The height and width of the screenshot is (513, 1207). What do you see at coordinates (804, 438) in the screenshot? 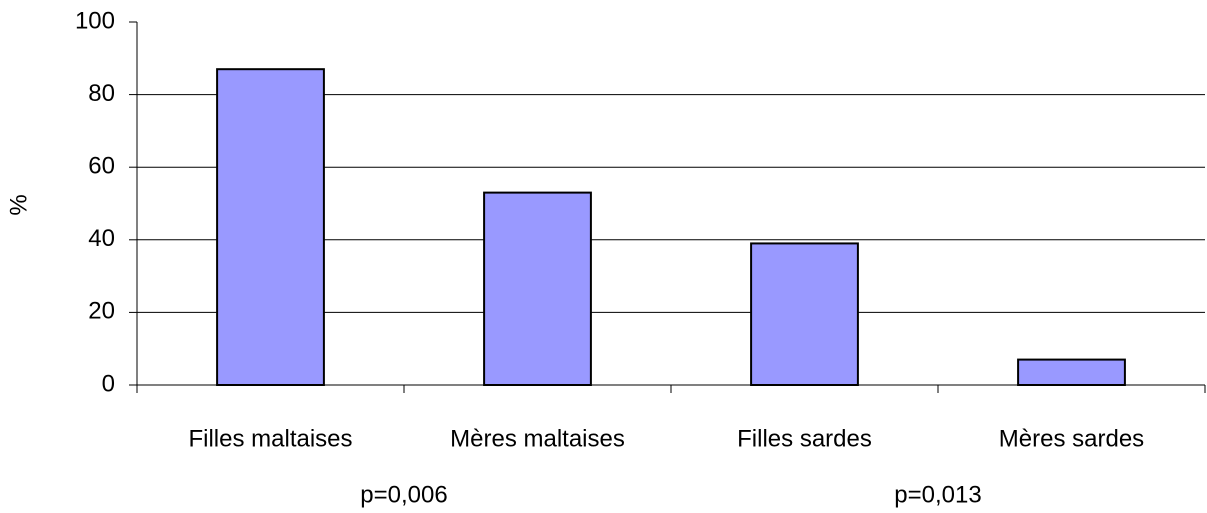
I see `x-tick-label: Filles sardes` at bounding box center [804, 438].